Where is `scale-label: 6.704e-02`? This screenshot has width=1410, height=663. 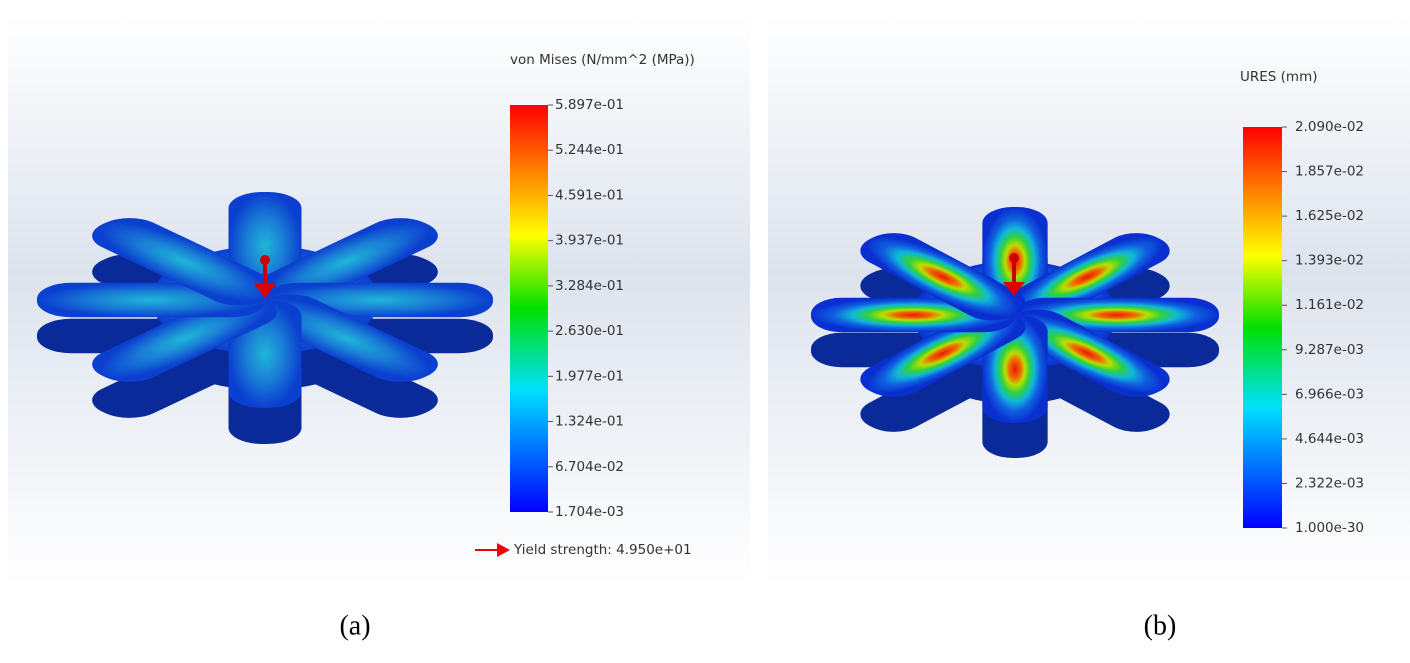 scale-label: 6.704e-02 is located at coordinates (589, 467).